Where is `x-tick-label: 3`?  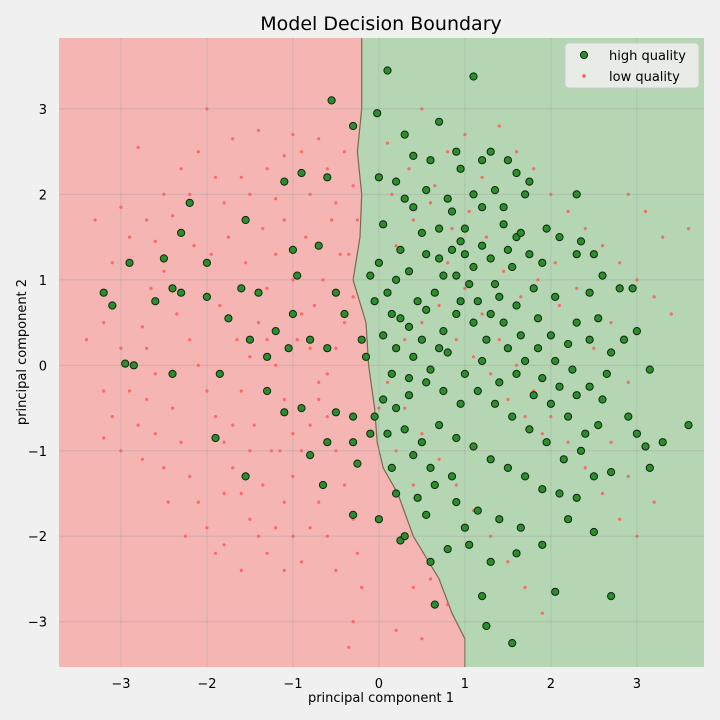 x-tick-label: 3 is located at coordinates (637, 684).